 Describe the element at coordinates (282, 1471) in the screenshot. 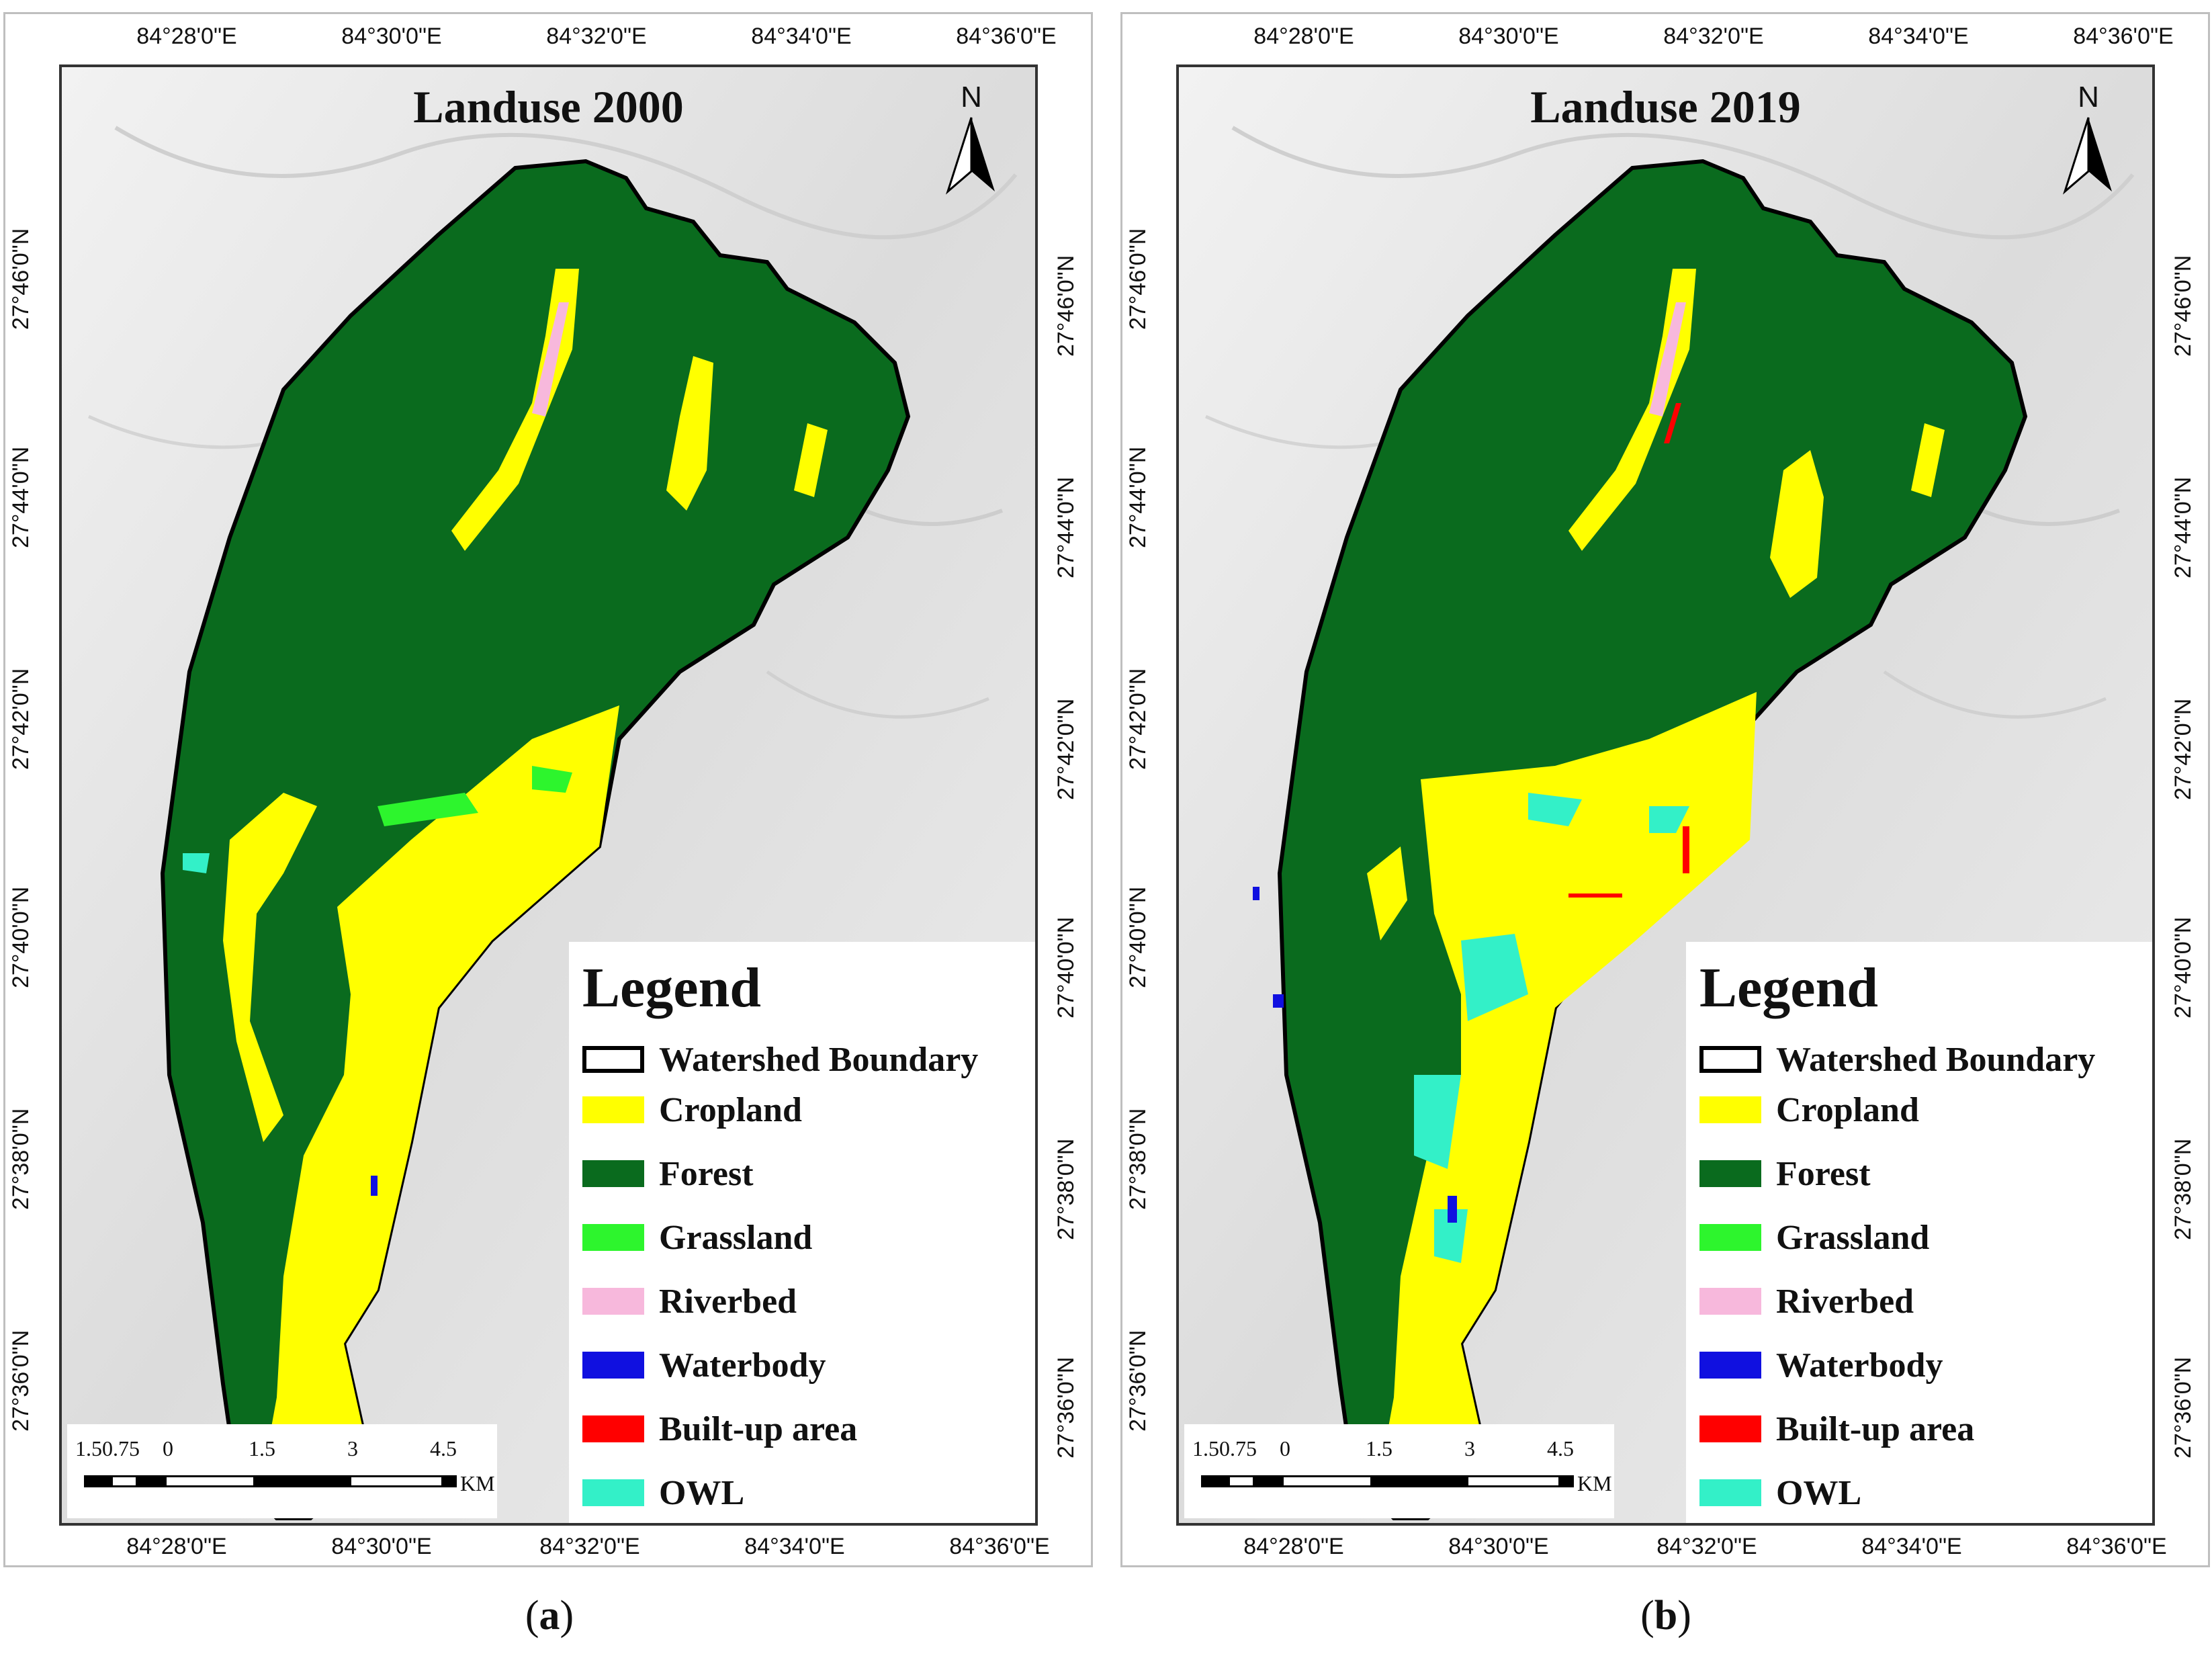

I see `scale-bar-a: 1.5 0.75 0 1.5 3 4.5 KM` at that location.